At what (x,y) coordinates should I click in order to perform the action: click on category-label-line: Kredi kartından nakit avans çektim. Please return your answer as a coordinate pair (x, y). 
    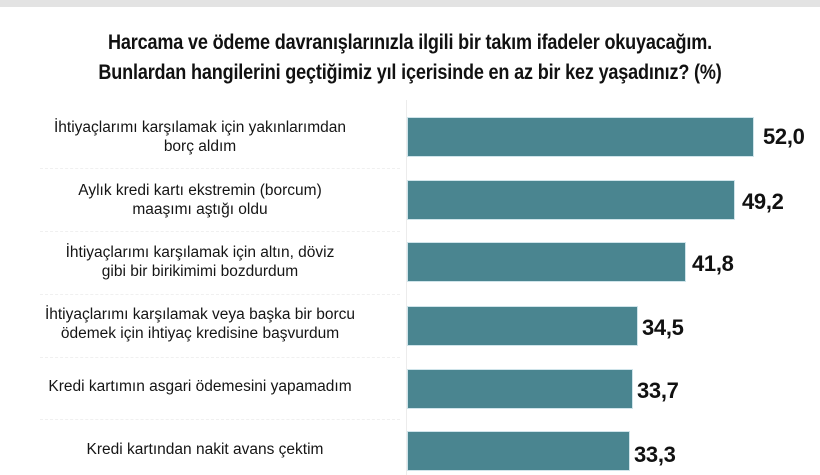
    Looking at the image, I should click on (205, 449).